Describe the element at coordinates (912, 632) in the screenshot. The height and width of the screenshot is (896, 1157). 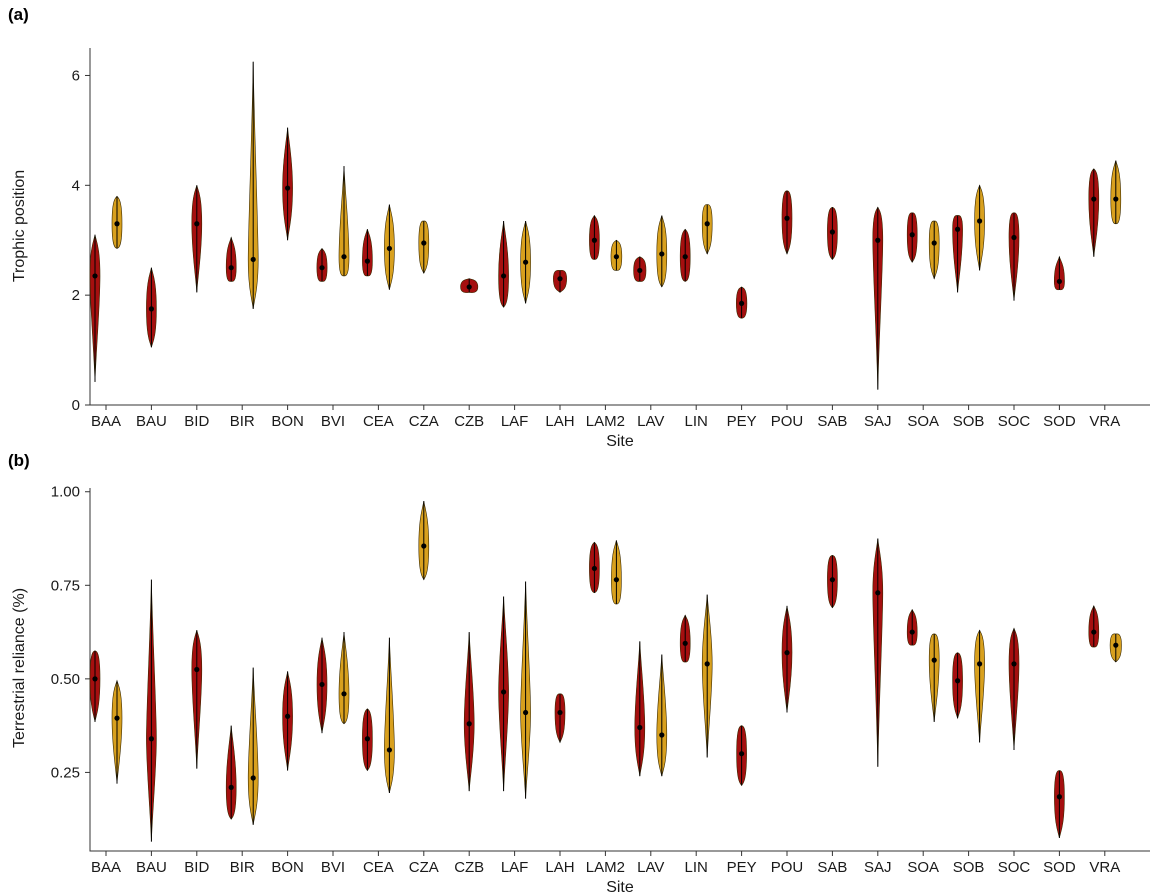
I see `median-point-b-soa-red` at that location.